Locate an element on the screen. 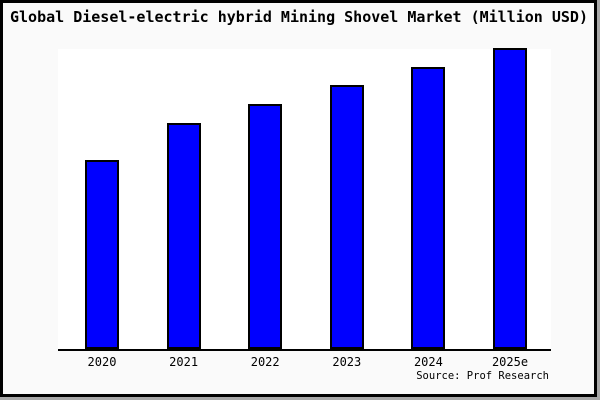 The image size is (600, 400). x-tick-label: 2022 is located at coordinates (265, 362).